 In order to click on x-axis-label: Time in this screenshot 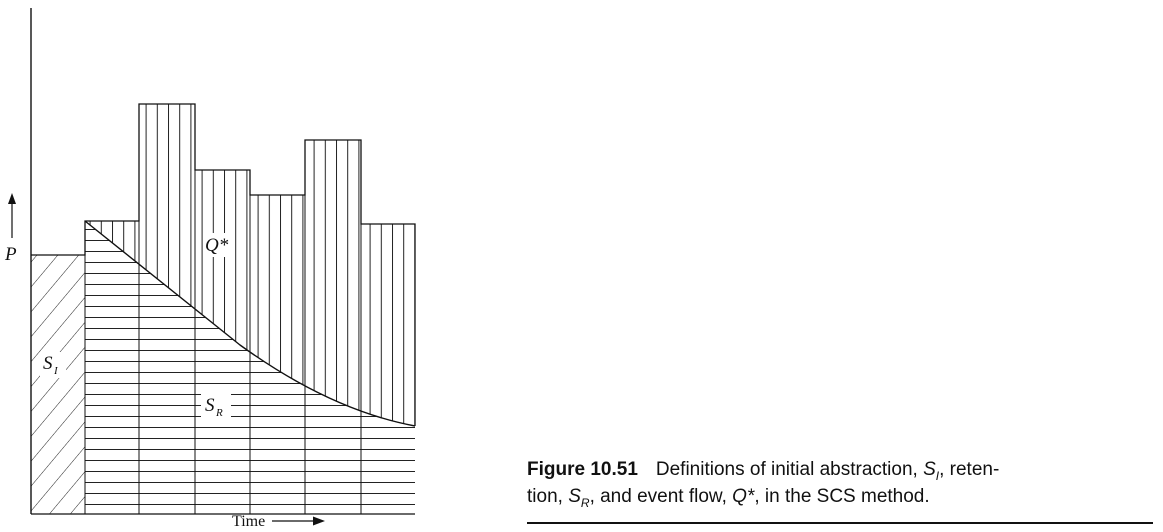, I will do `click(248, 521)`.